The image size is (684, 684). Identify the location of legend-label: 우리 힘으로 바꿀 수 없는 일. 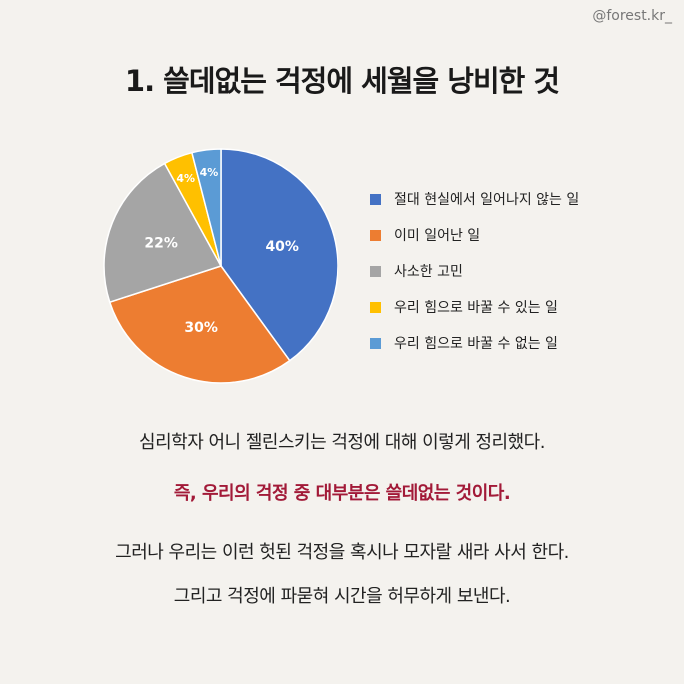
(476, 344).